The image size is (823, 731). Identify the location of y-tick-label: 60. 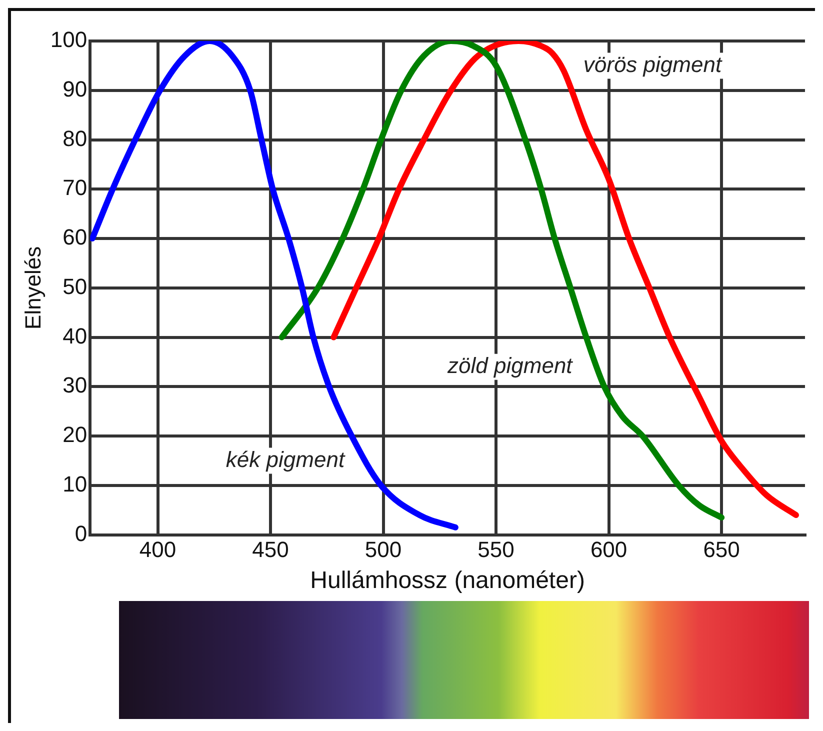
(75, 237).